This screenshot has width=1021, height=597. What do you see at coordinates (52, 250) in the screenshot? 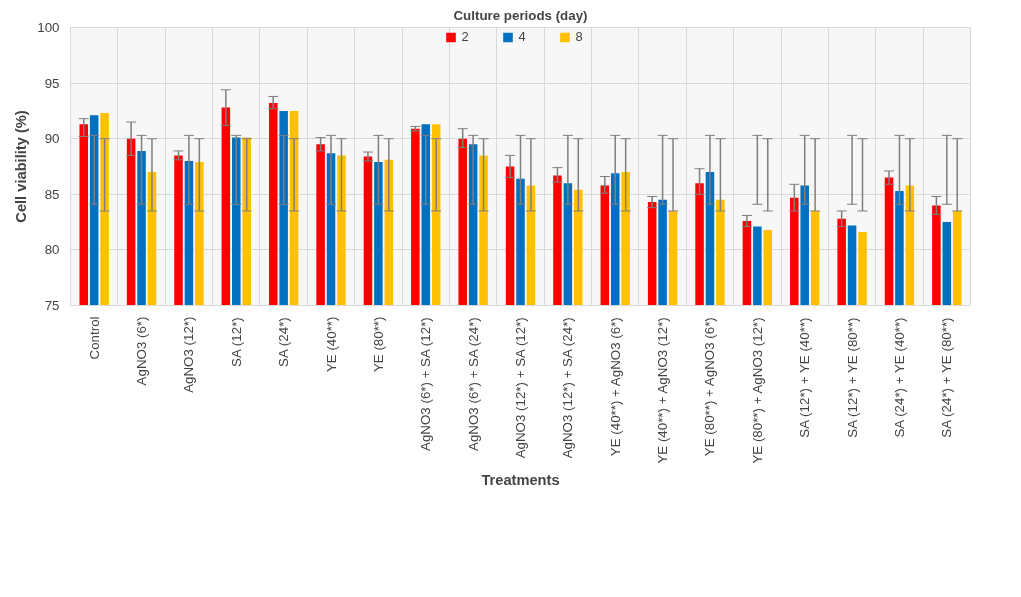
I see `y-tick-label: 80` at bounding box center [52, 250].